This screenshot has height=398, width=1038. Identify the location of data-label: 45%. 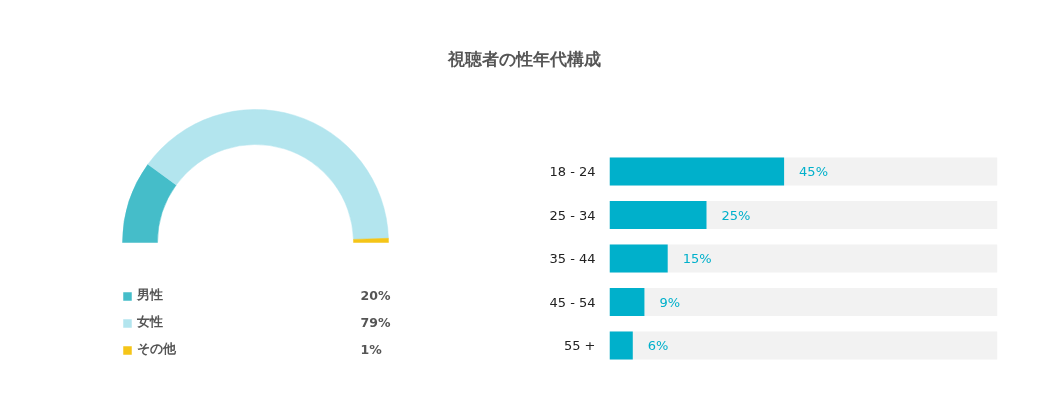
(814, 171).